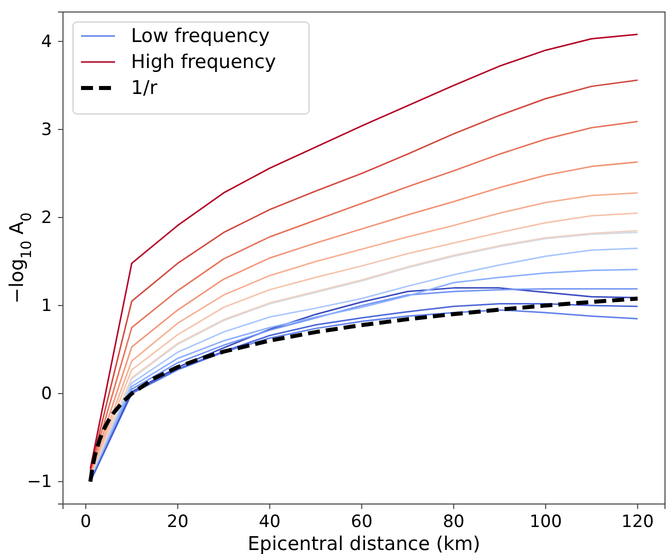 The image size is (667, 554). I want to click on y-tick-label: 4, so click(46, 42).